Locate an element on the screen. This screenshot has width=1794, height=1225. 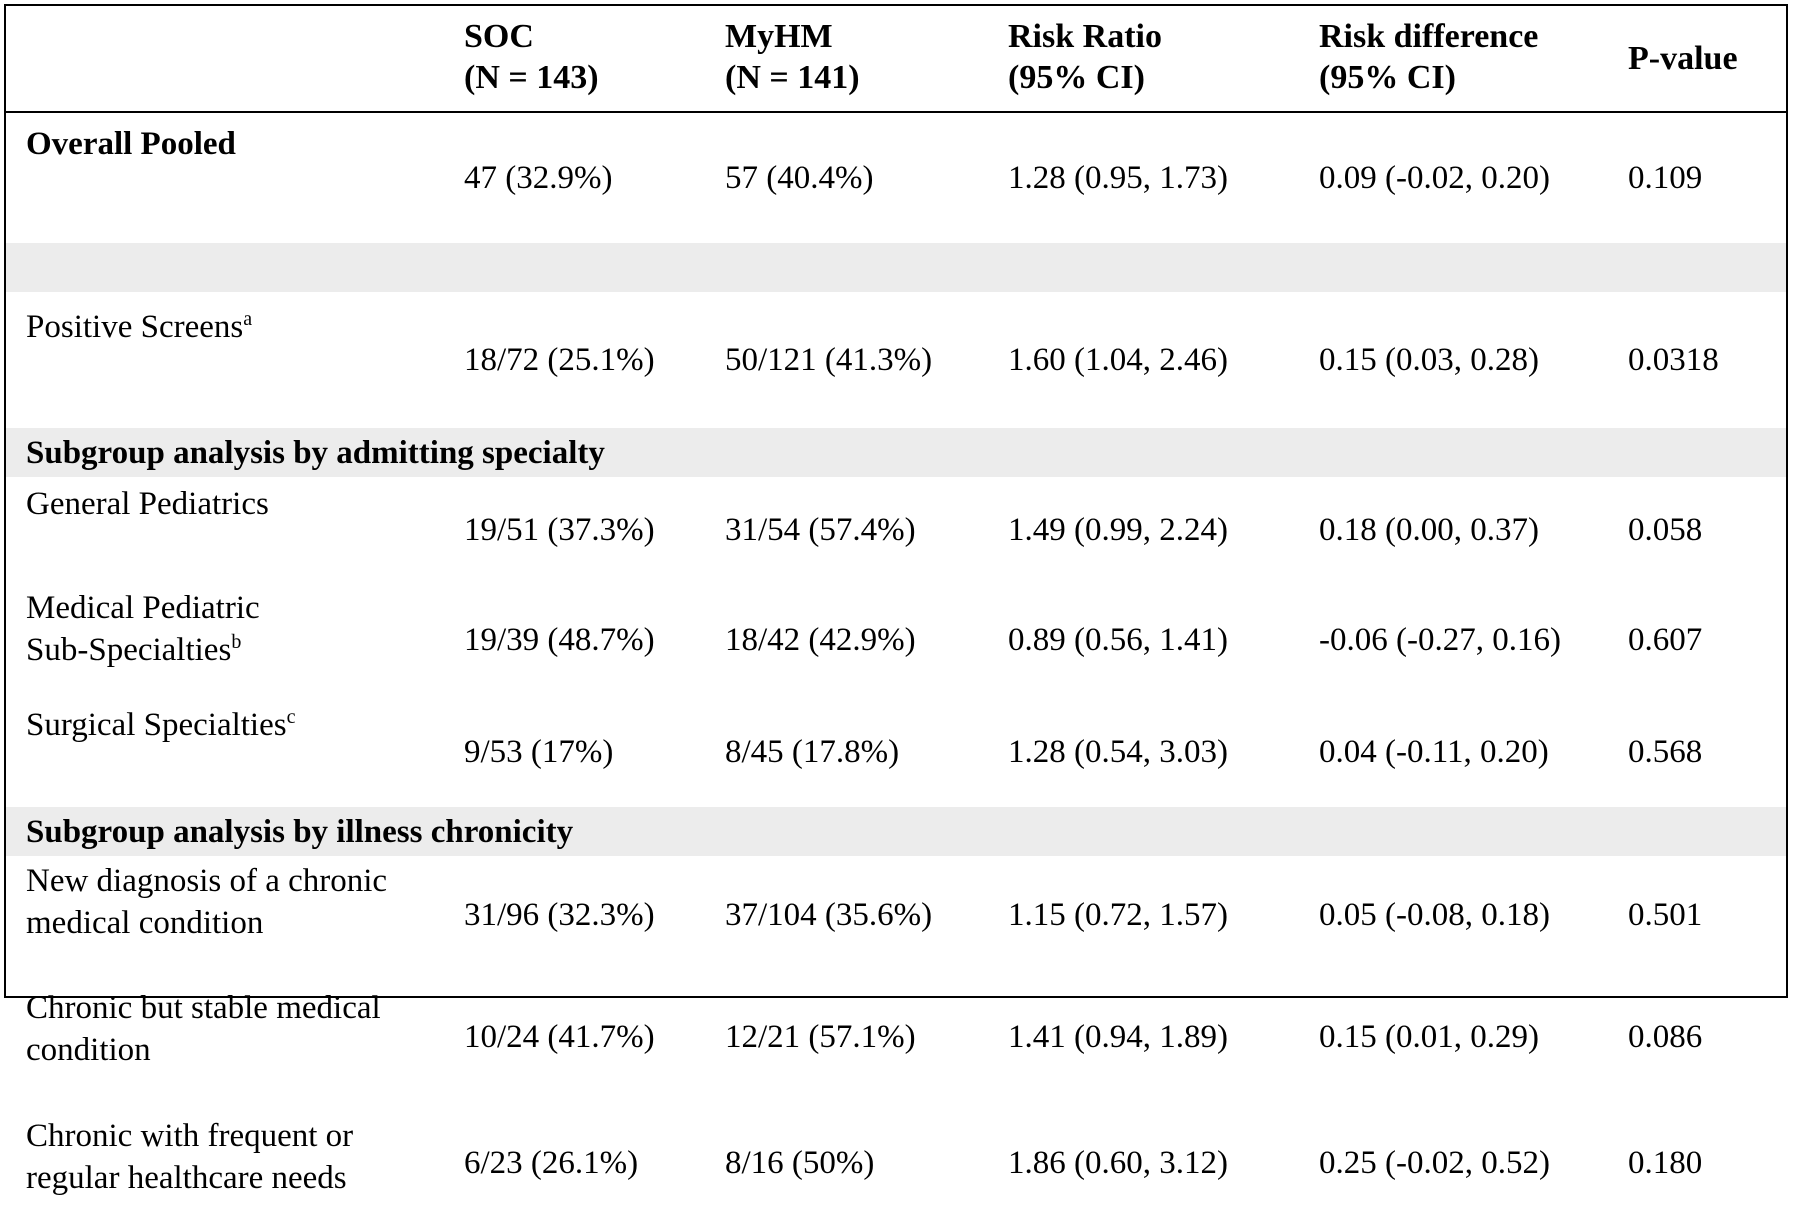
row-label: Surgical Specialtiesc is located at coordinates (225, 751).